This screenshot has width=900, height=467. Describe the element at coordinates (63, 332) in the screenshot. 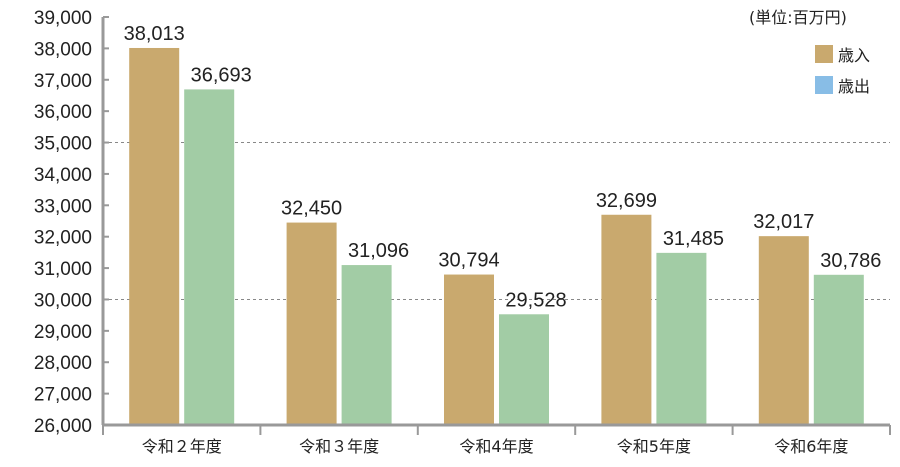

I see `y-tick-label: 29,000` at that location.